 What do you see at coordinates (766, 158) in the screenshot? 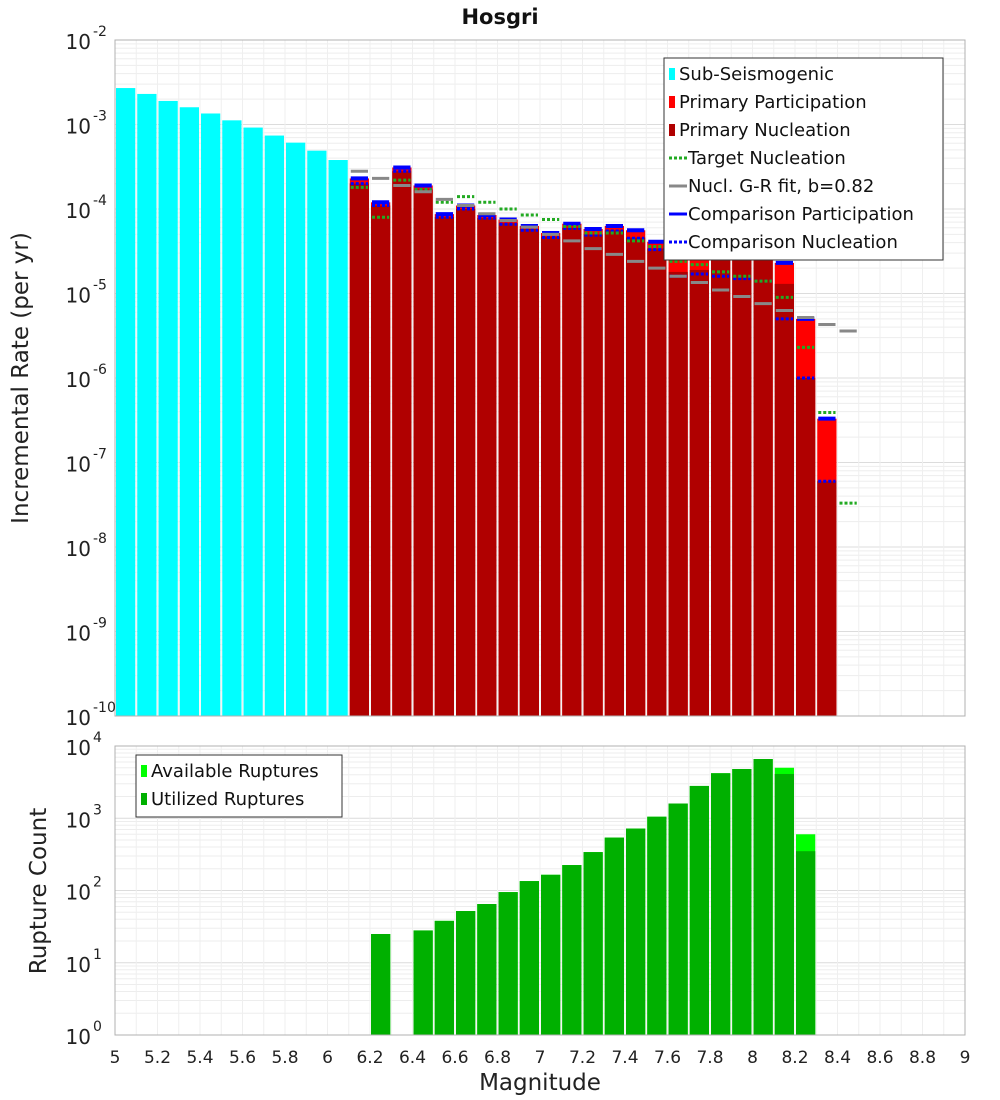
I see `legend-label: Target Nucleation` at bounding box center [766, 158].